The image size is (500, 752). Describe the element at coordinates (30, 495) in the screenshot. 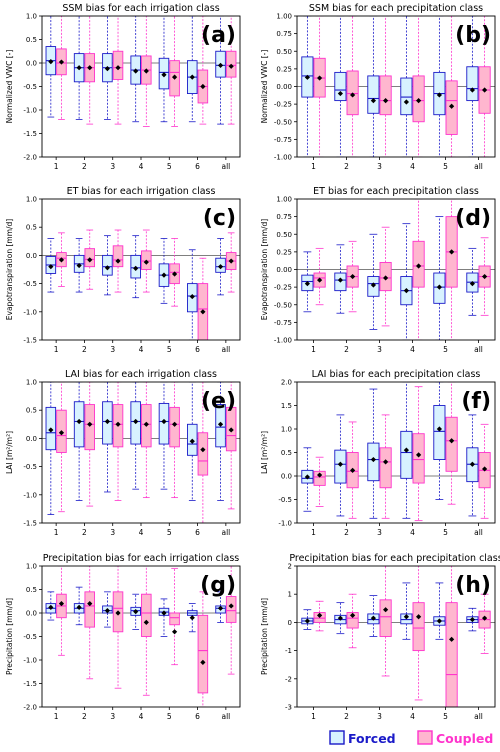

I see `y-tick-label: -1.0` at that location.